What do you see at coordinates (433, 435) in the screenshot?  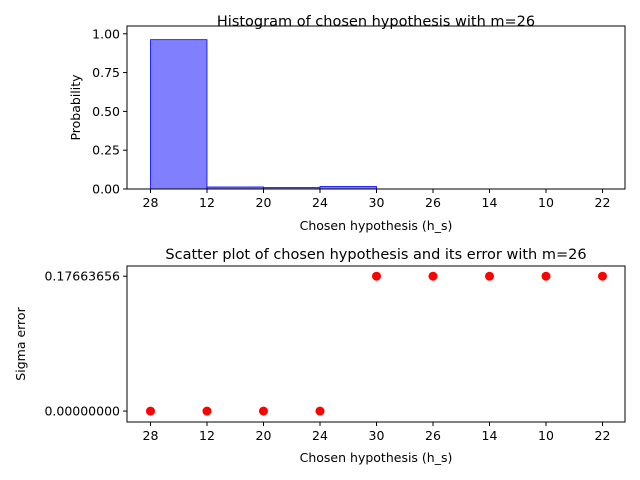 I see `scatter-x-tick-label: 26` at bounding box center [433, 435].